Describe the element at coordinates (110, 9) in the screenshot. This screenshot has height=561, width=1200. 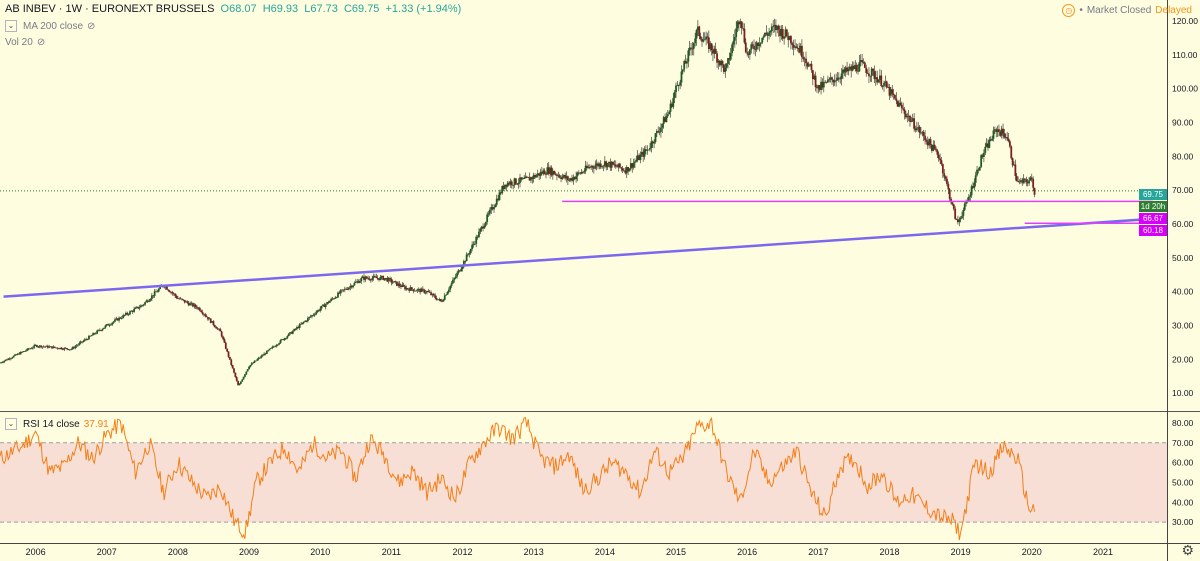
I see `symbol-title: AB INBEV · 1W · EURONEXT BRUSSELS` at that location.